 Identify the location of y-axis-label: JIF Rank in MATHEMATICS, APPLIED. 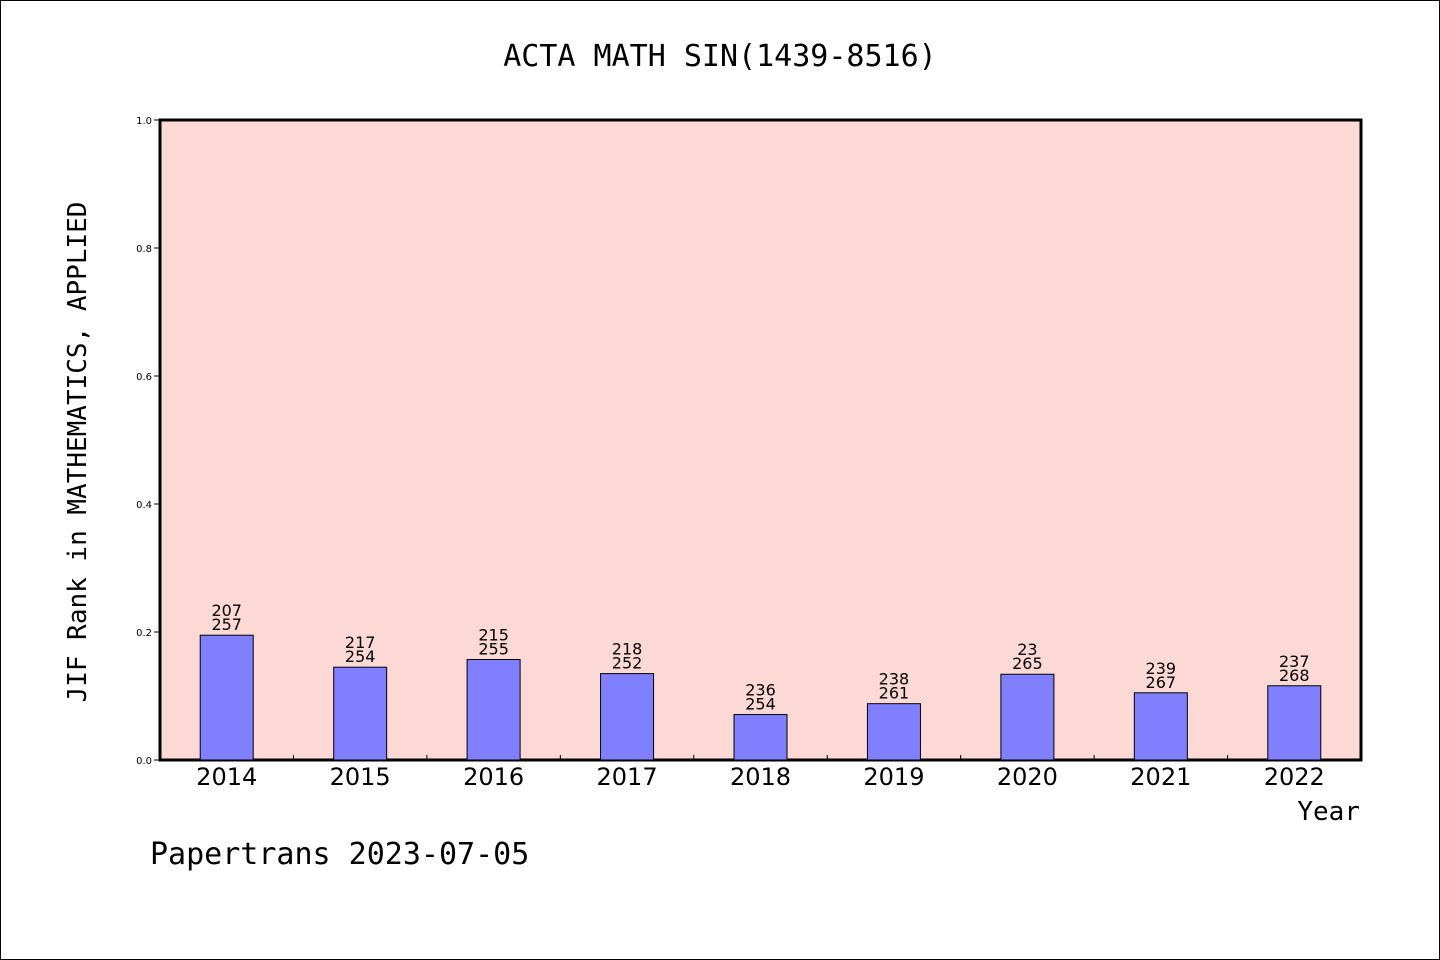
(78, 452).